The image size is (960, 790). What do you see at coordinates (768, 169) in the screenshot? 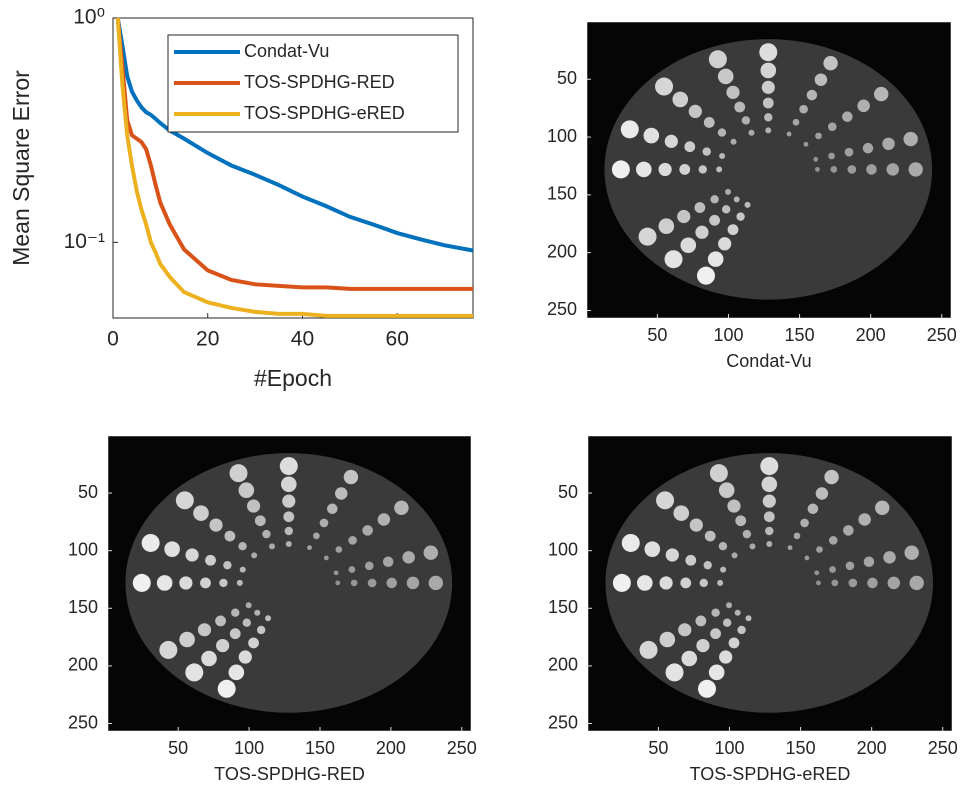
I see `phantom` at bounding box center [768, 169].